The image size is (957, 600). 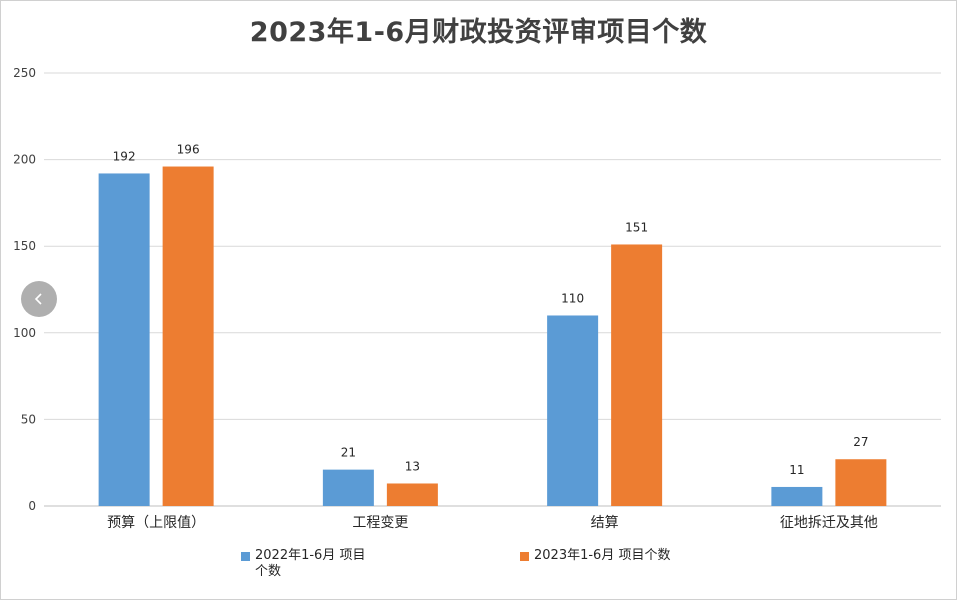 What do you see at coordinates (380, 523) in the screenshot?
I see `category-label: 工程变更` at bounding box center [380, 523].